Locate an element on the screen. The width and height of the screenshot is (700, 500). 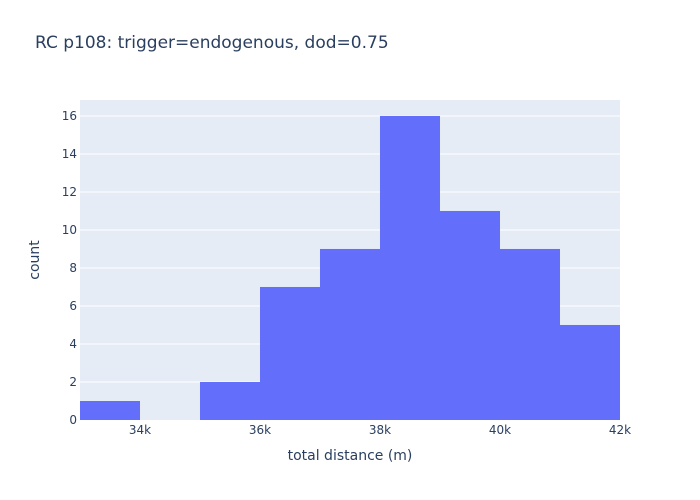
x-tick-label: 42k is located at coordinates (620, 430).